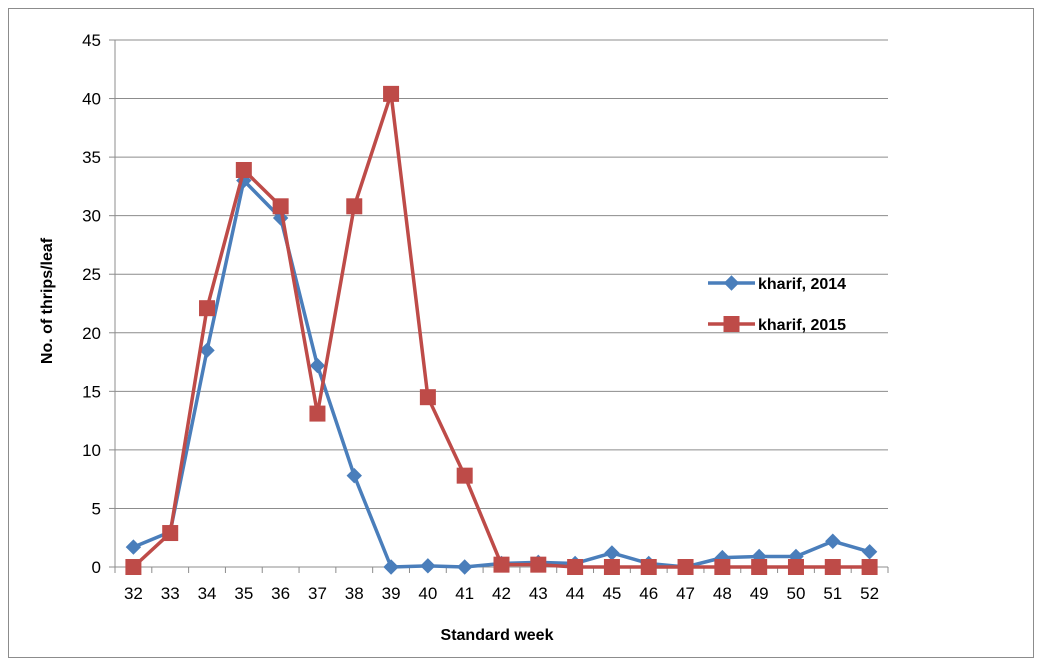 The height and width of the screenshot is (669, 1044). What do you see at coordinates (354, 593) in the screenshot?
I see `x-tick-label: 38` at bounding box center [354, 593].